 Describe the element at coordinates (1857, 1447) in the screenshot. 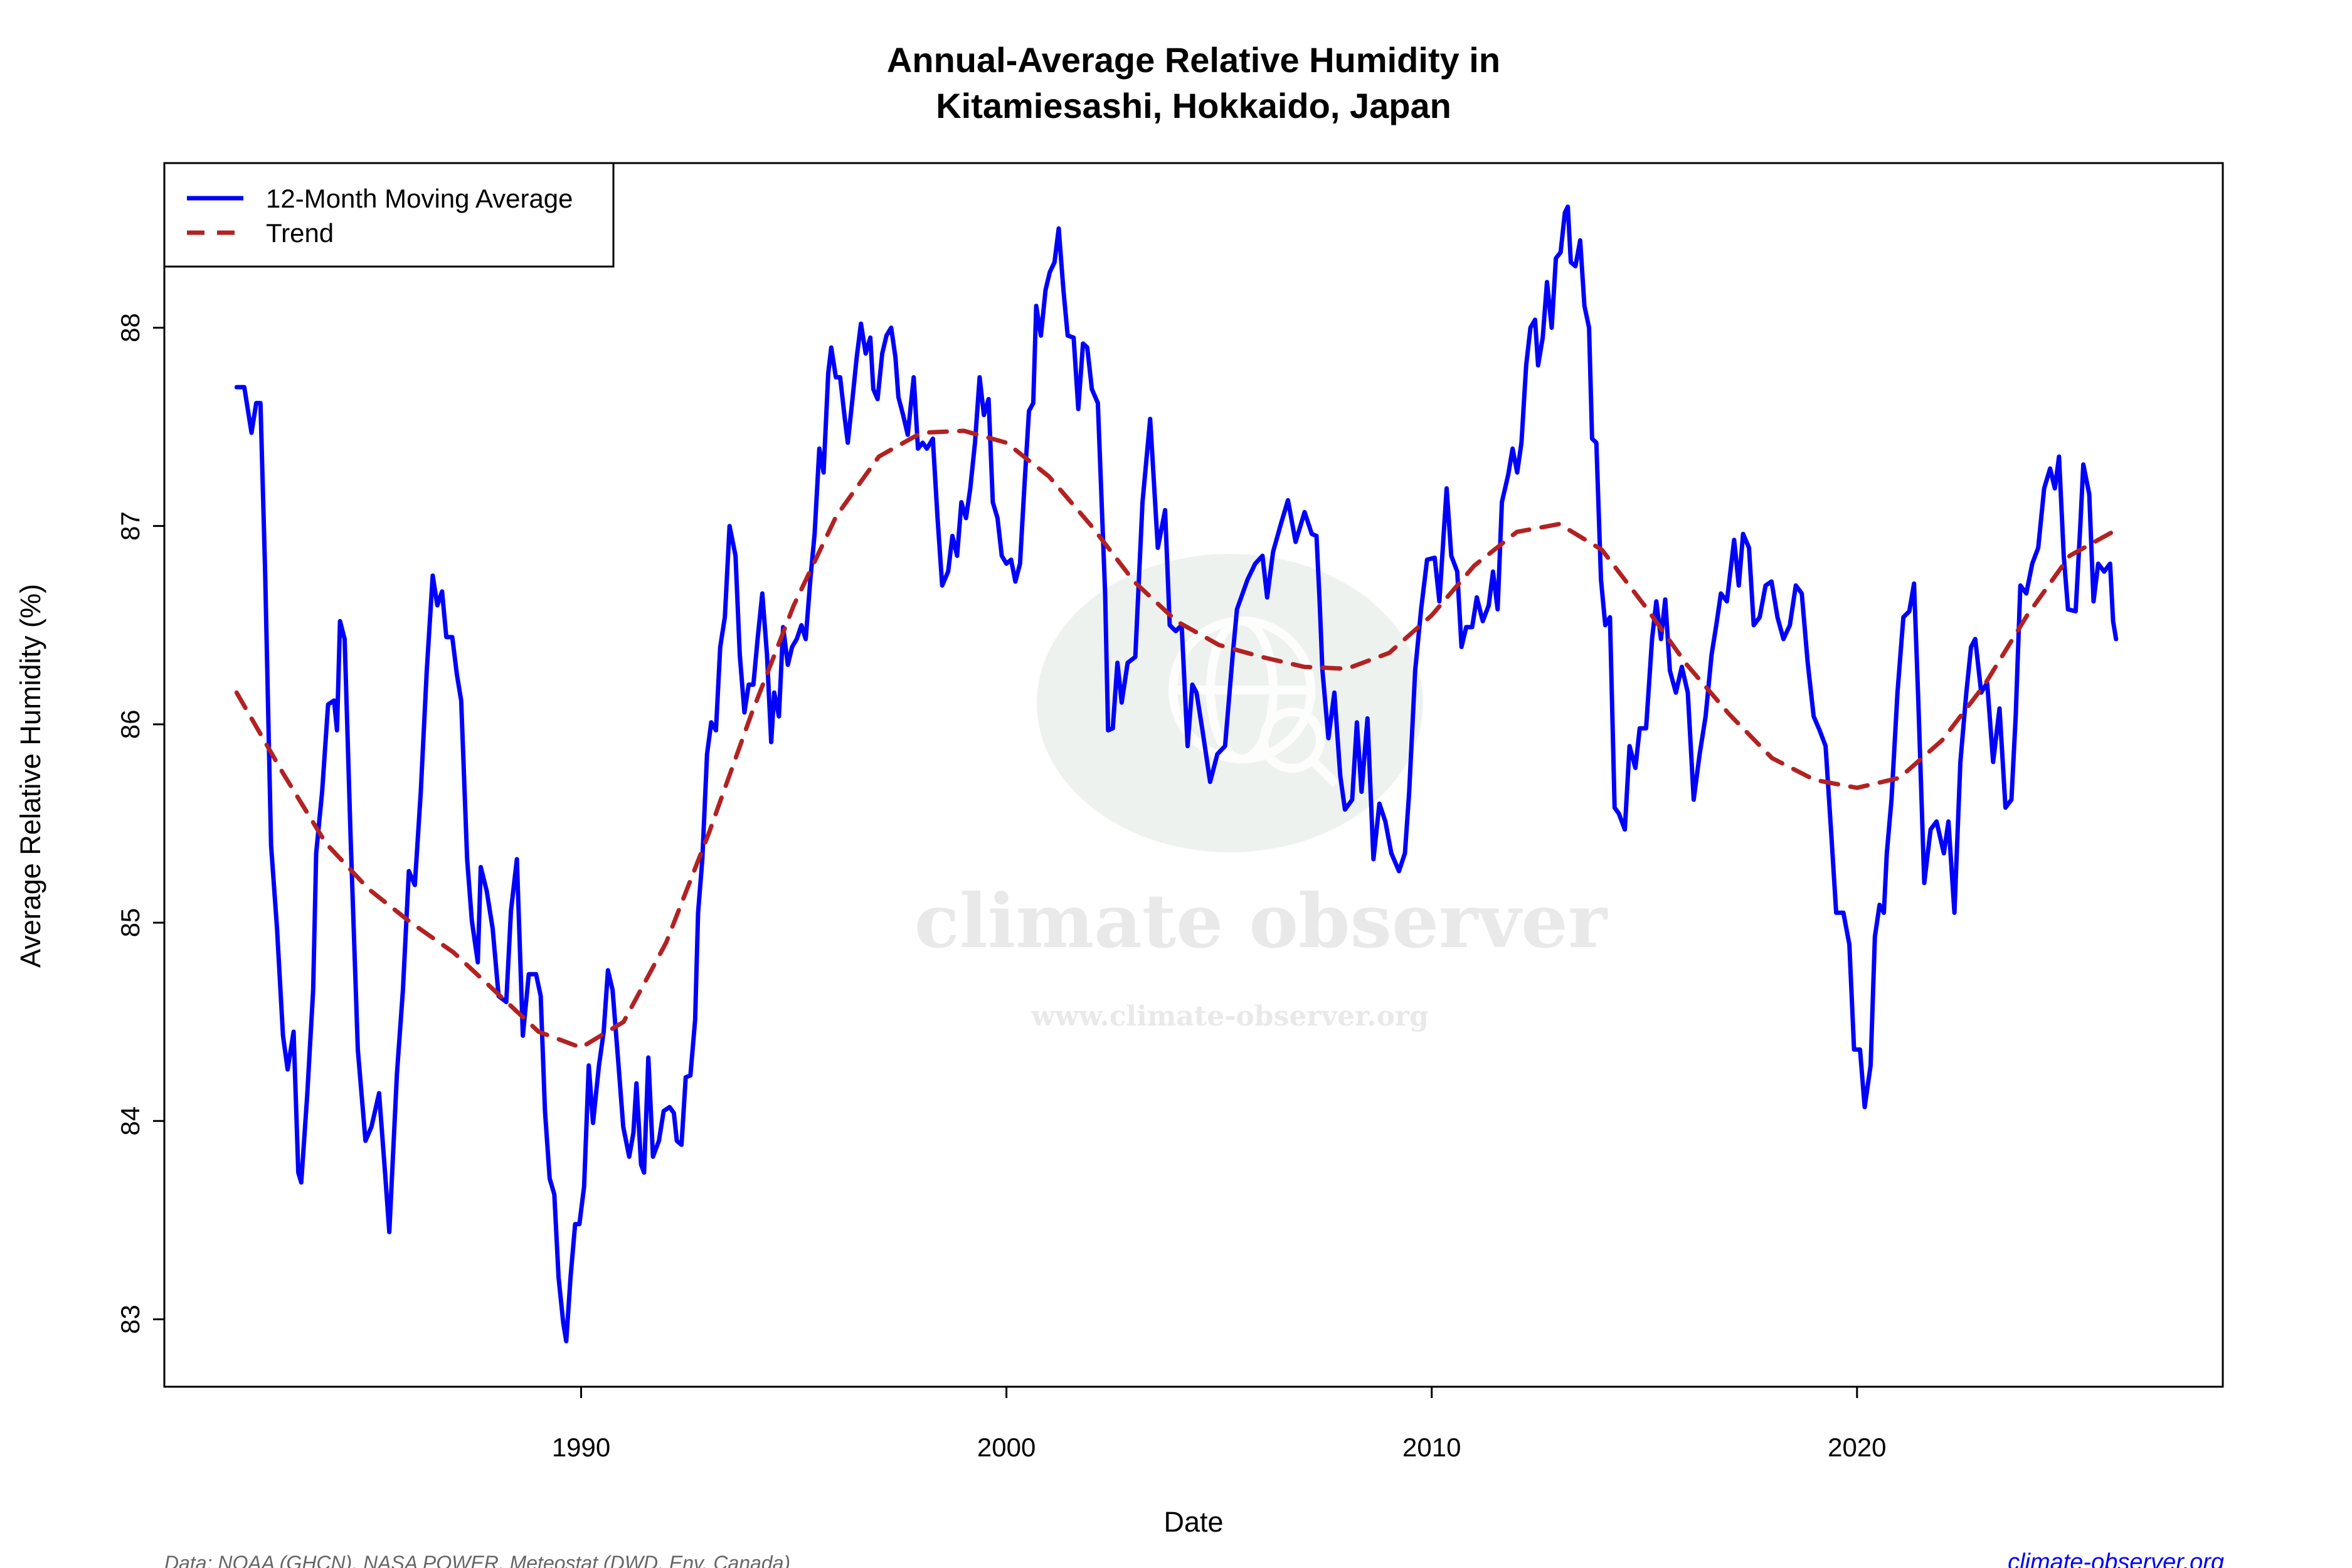

I see `x-tick-label: 2020` at that location.